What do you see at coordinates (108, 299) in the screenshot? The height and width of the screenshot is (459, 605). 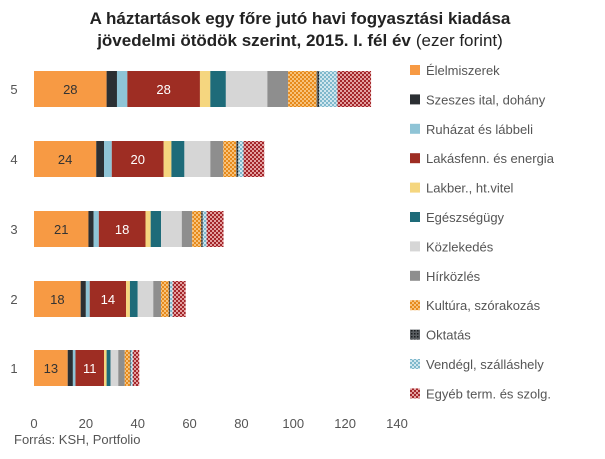 I see `data-label: 14` at bounding box center [108, 299].